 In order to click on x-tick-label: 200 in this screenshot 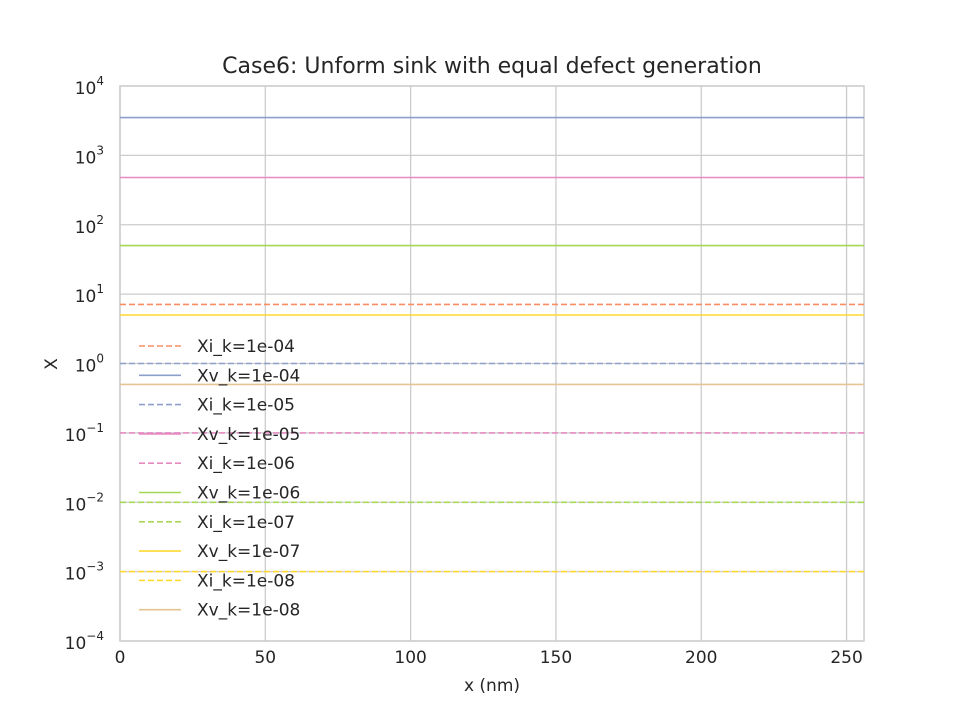, I will do `click(701, 658)`.